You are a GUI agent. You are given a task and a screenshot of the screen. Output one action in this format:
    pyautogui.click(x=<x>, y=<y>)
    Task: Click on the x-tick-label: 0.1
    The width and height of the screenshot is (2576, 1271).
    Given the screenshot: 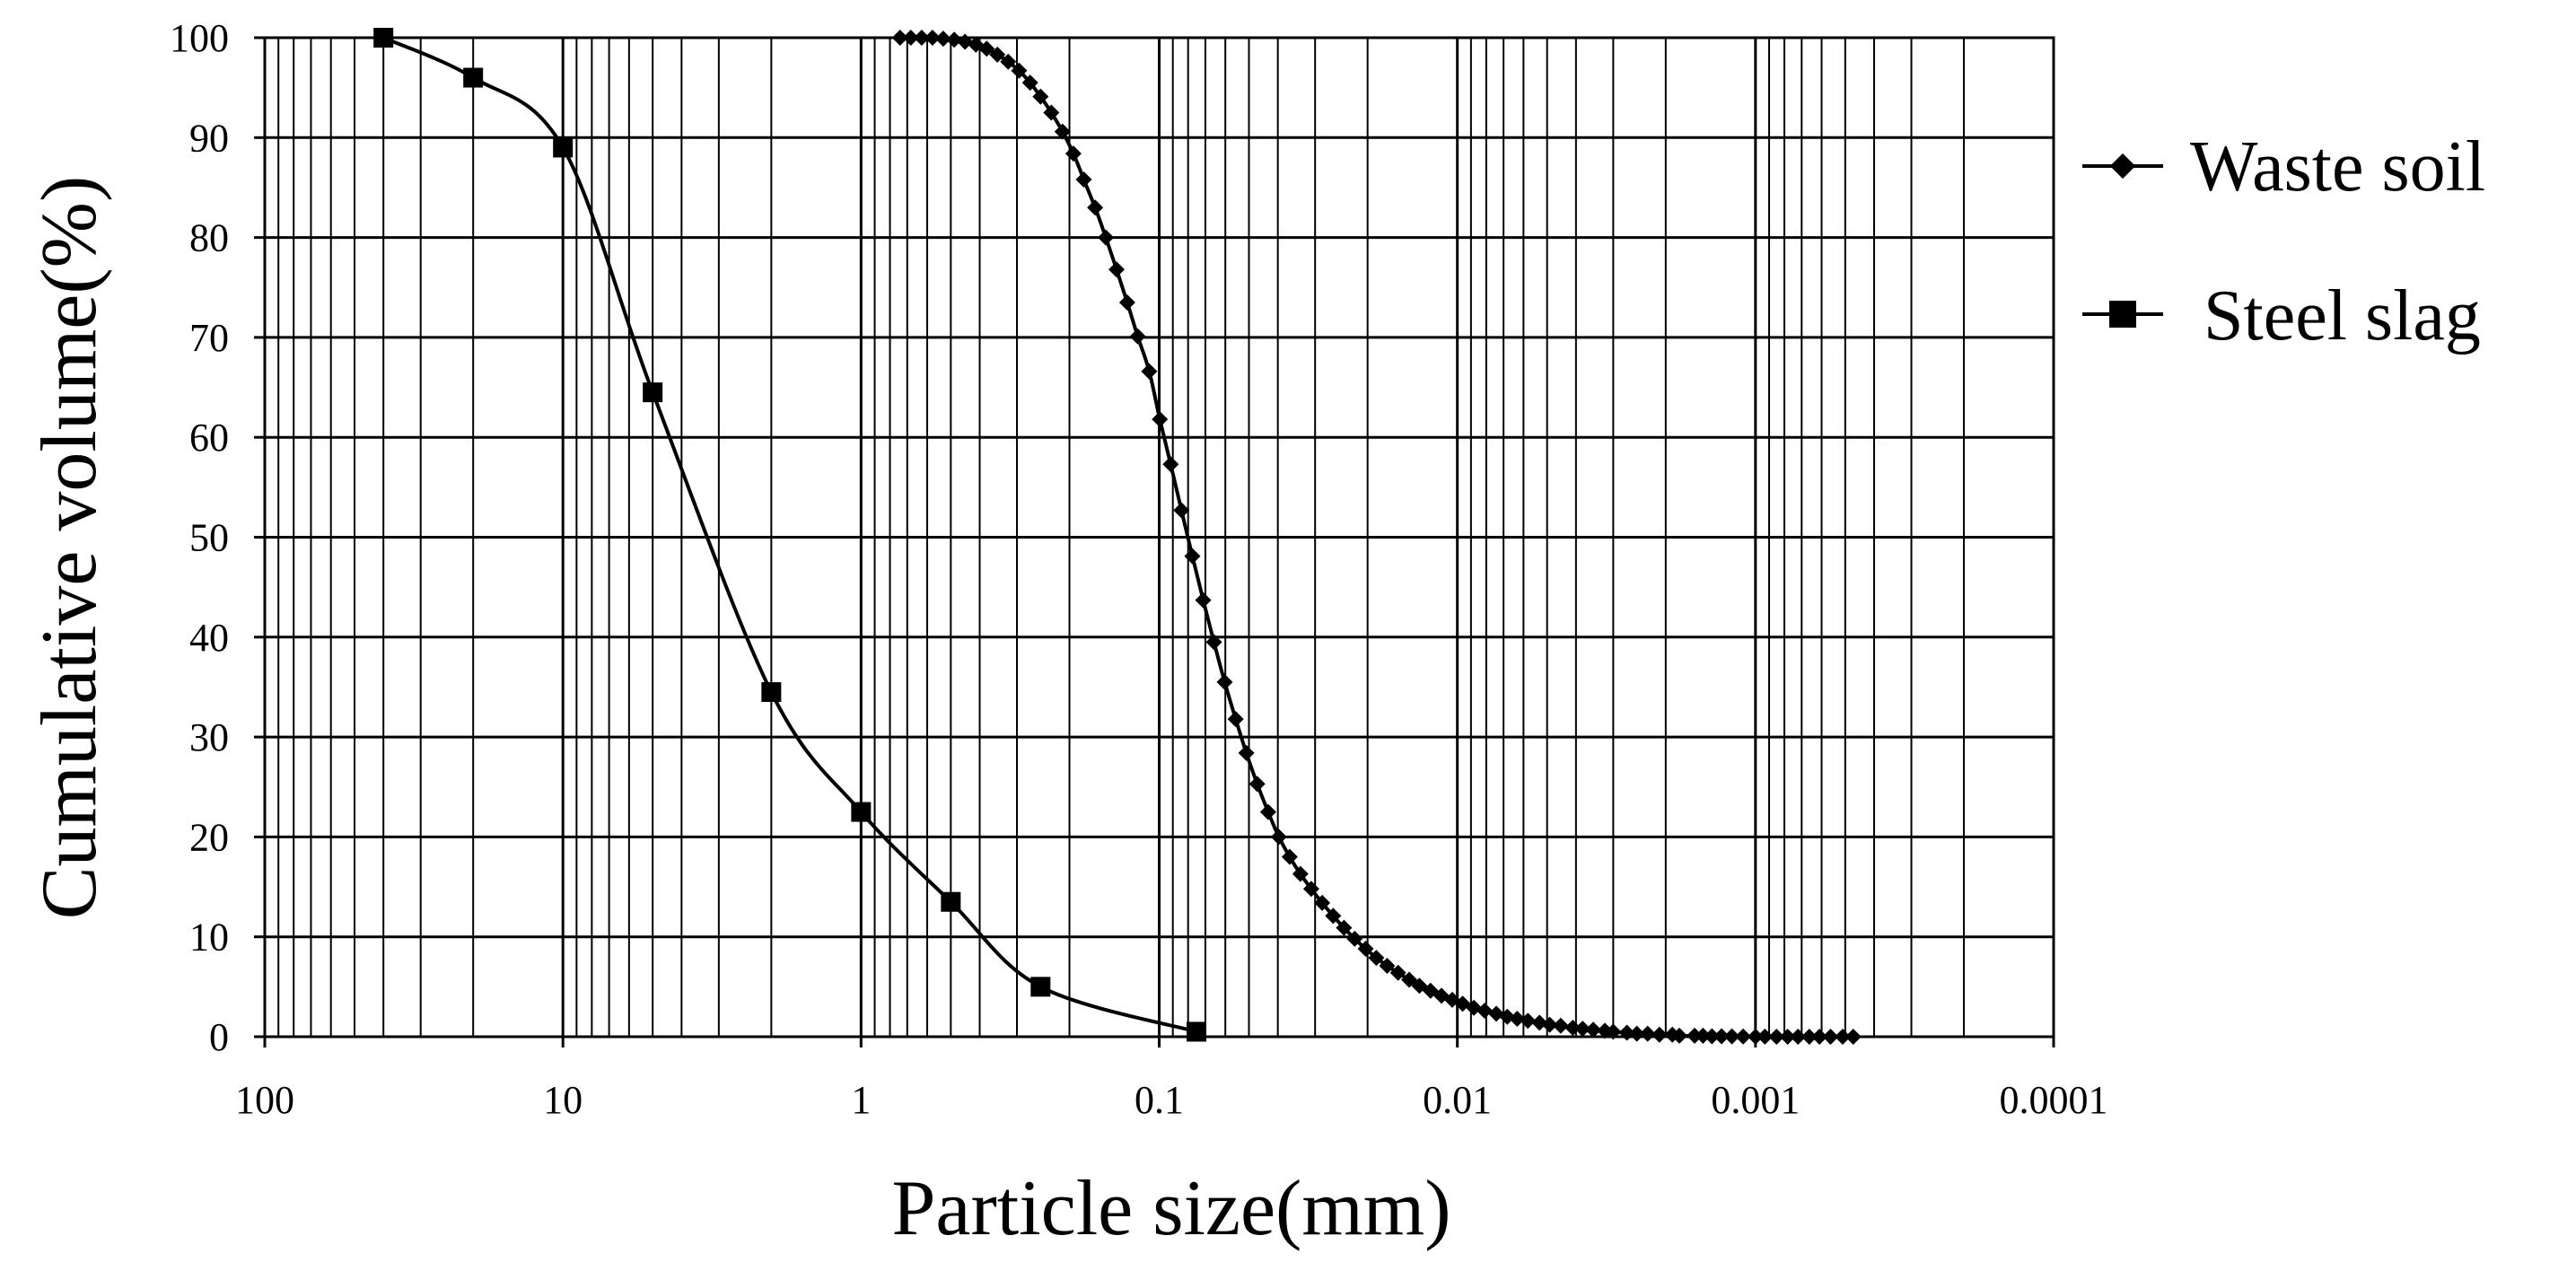 What is the action you would take?
    pyautogui.click(x=1159, y=1100)
    